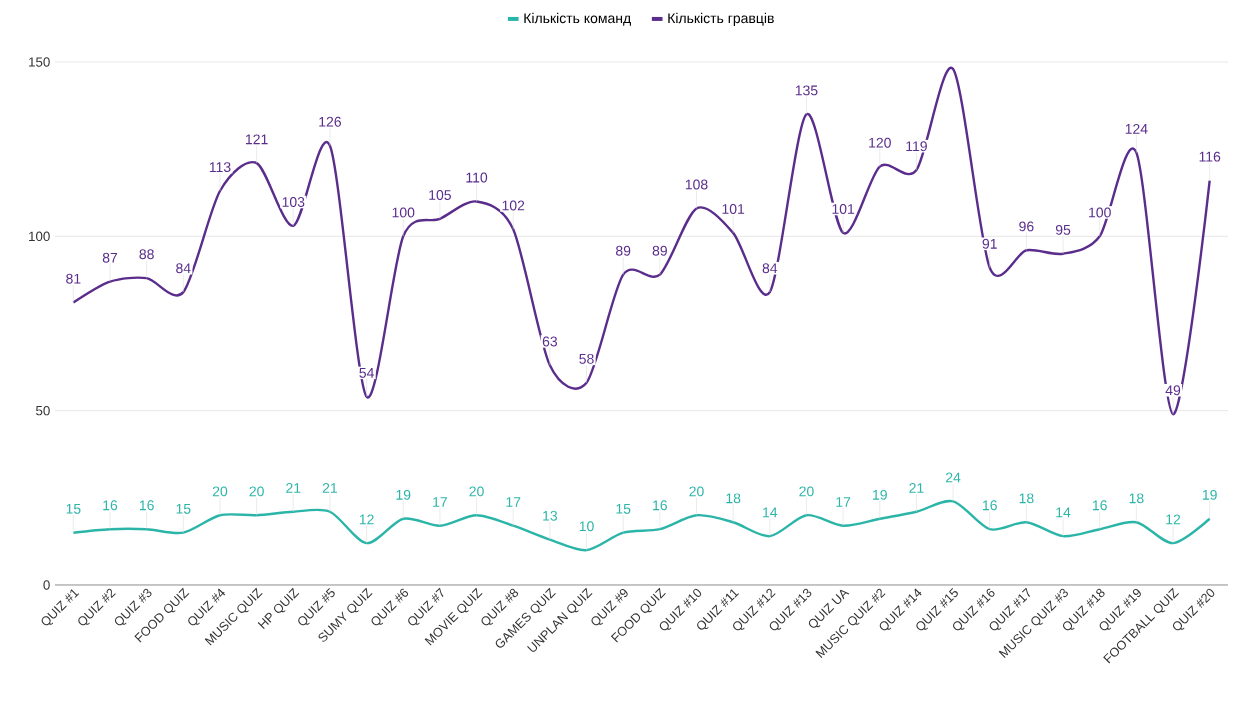 The image size is (1237, 709). Describe the element at coordinates (43, 410) in the screenshot. I see `y-tick-label: 50` at that location.